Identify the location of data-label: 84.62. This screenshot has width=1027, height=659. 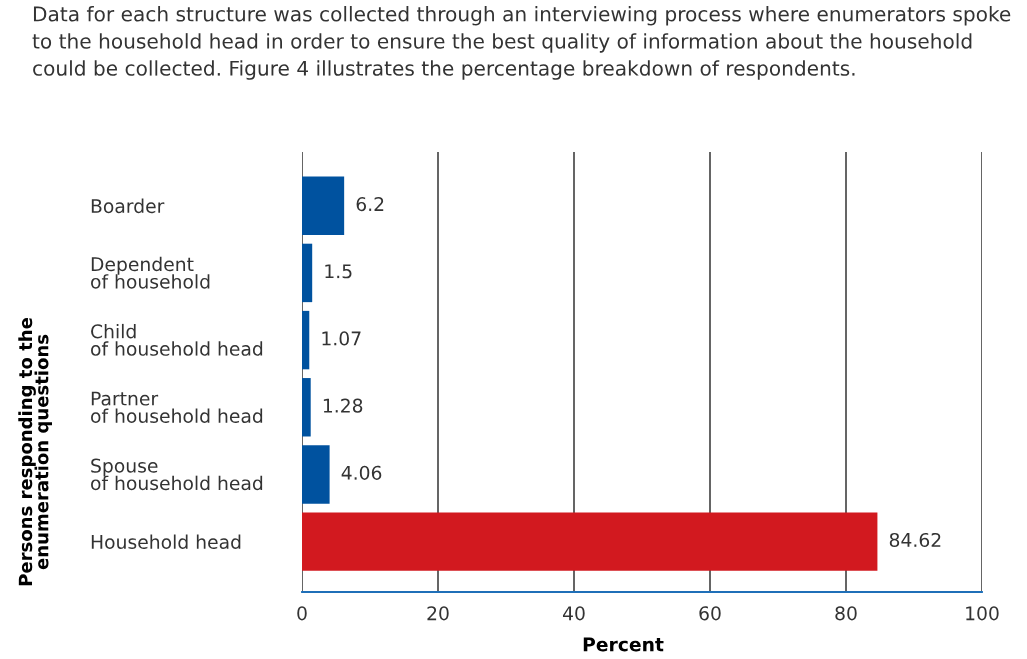
(915, 540).